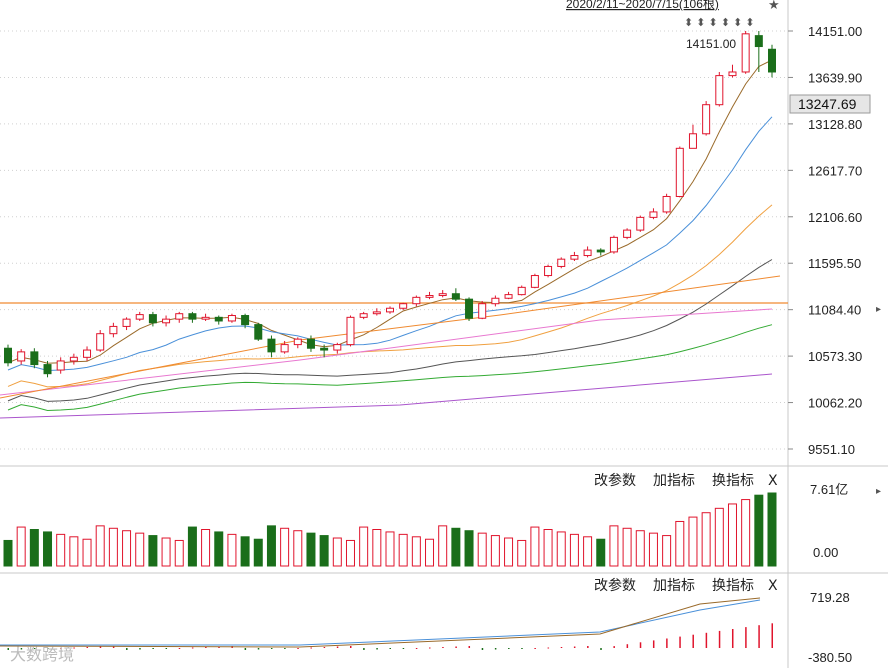 The width and height of the screenshot is (888, 668). Describe the element at coordinates (774, 6) in the screenshot. I see `star-icon: ★` at that location.